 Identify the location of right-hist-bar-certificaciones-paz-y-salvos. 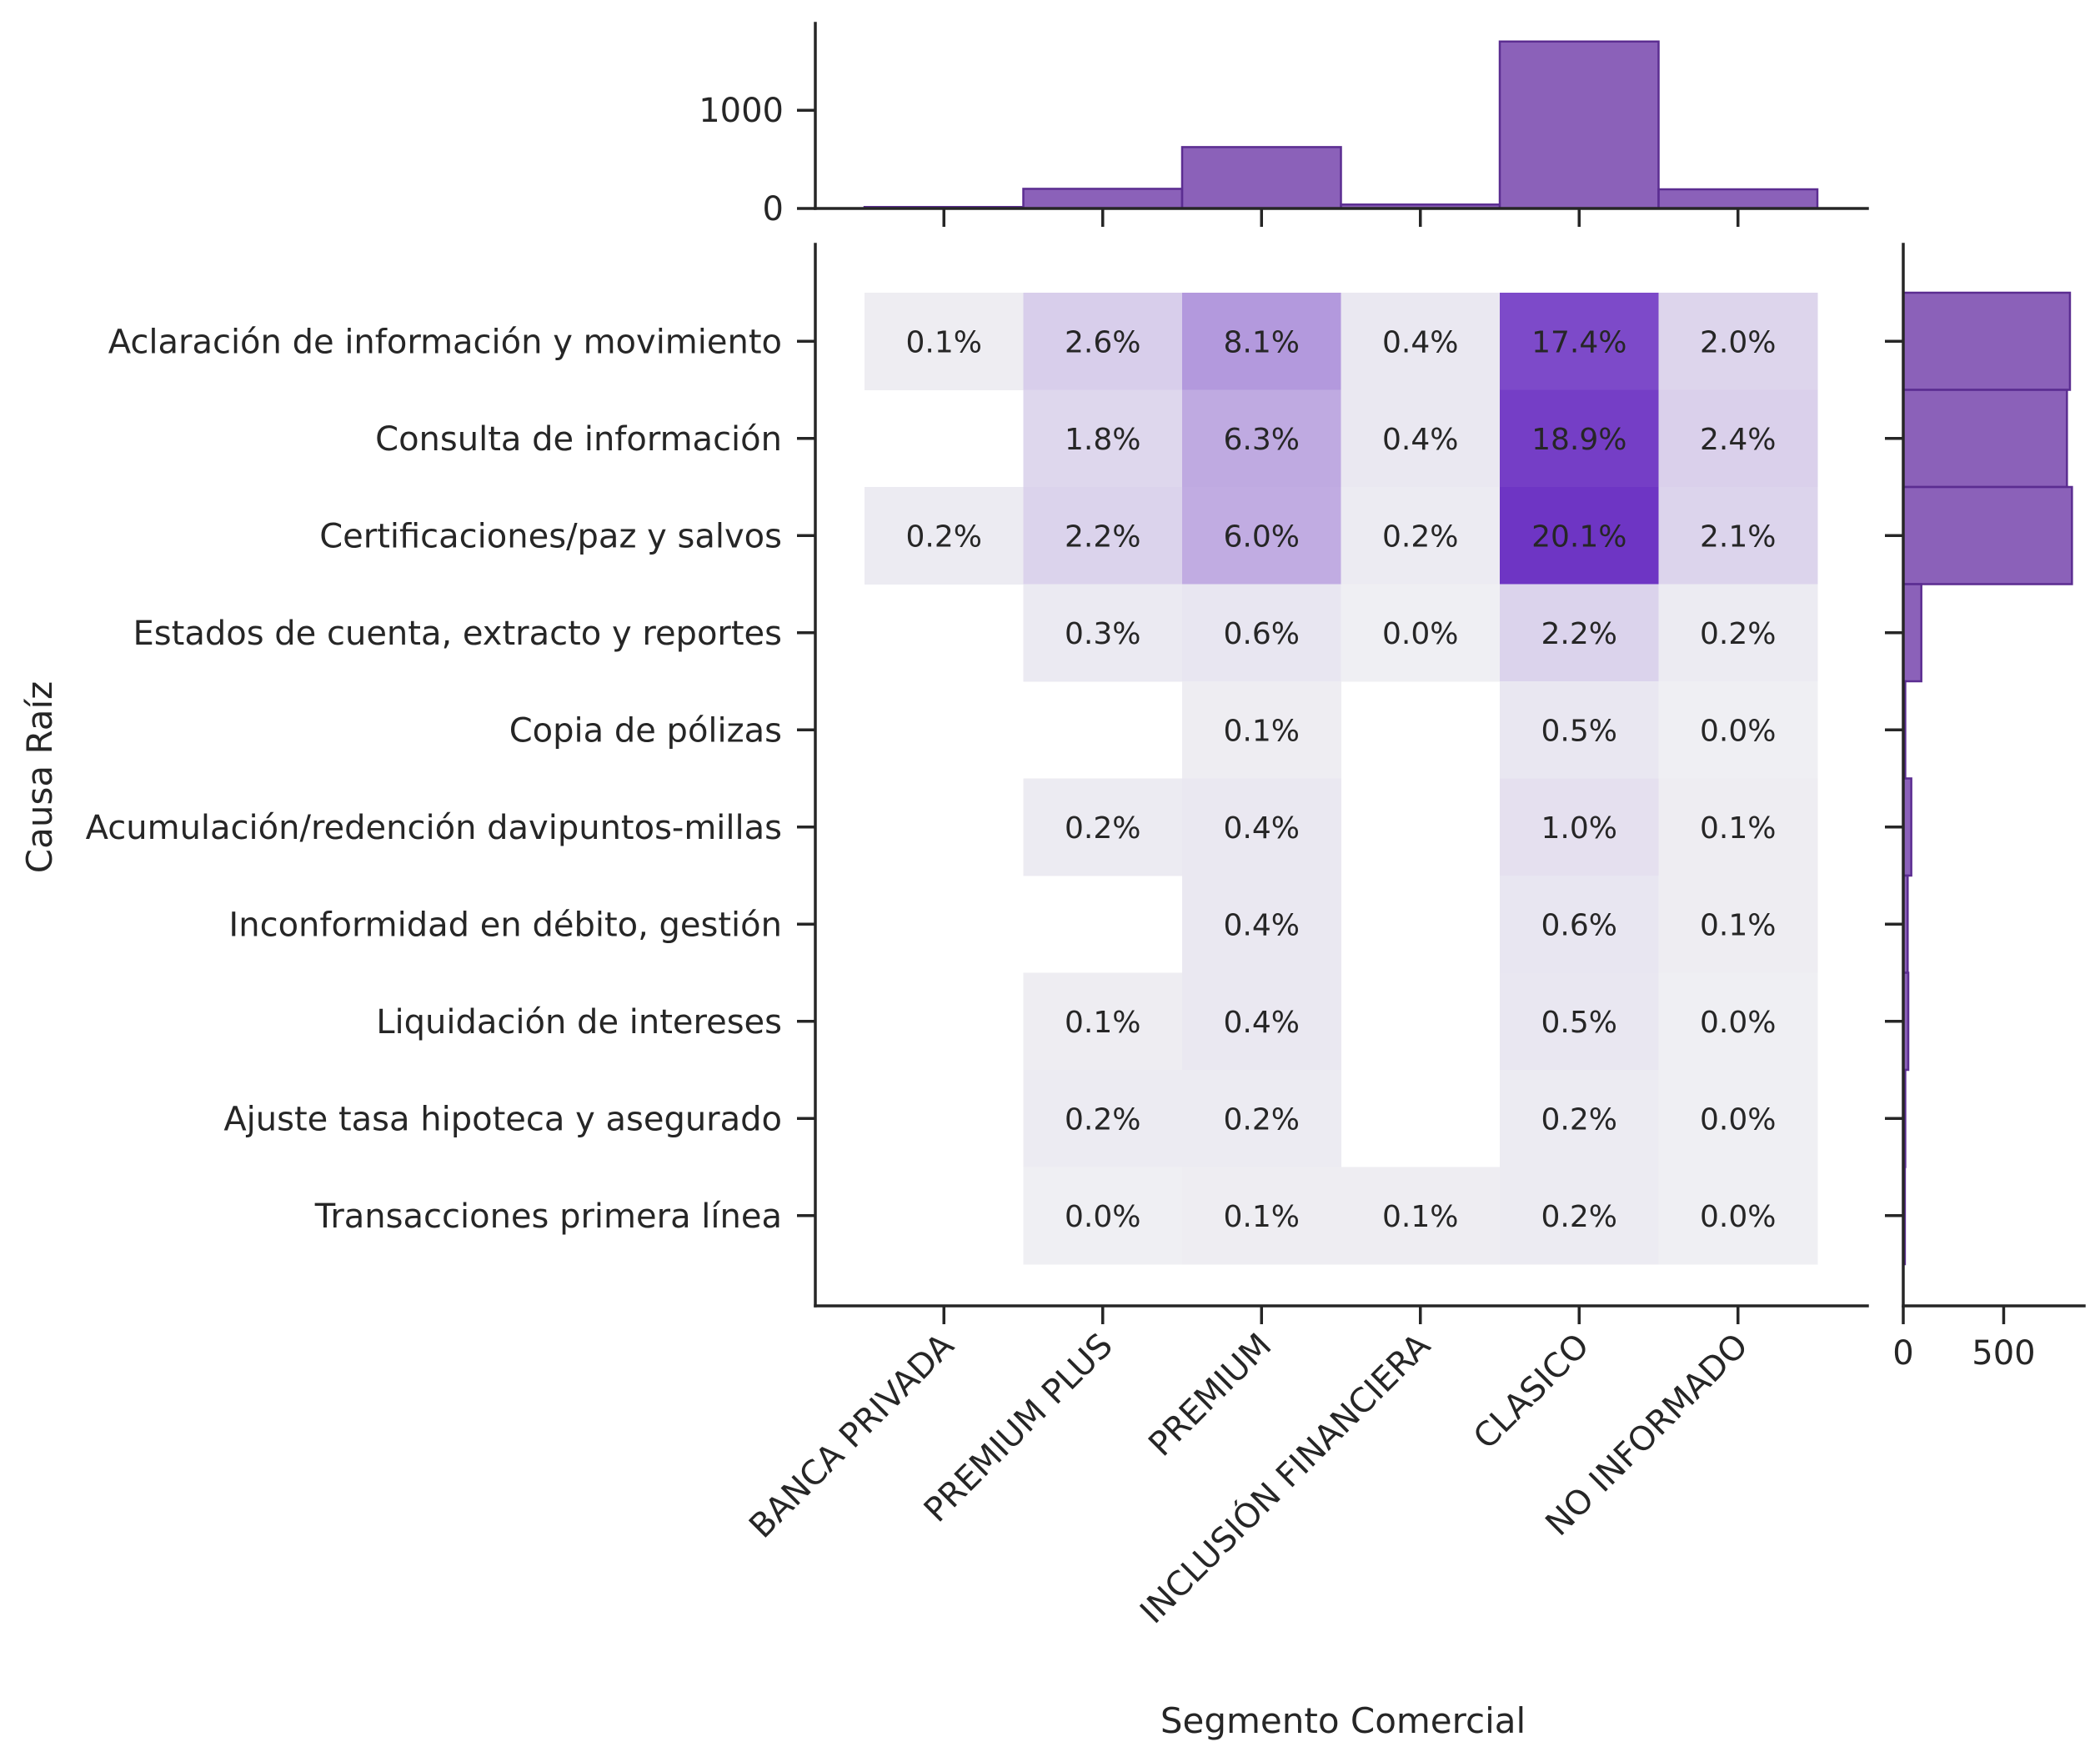
(1987, 535).